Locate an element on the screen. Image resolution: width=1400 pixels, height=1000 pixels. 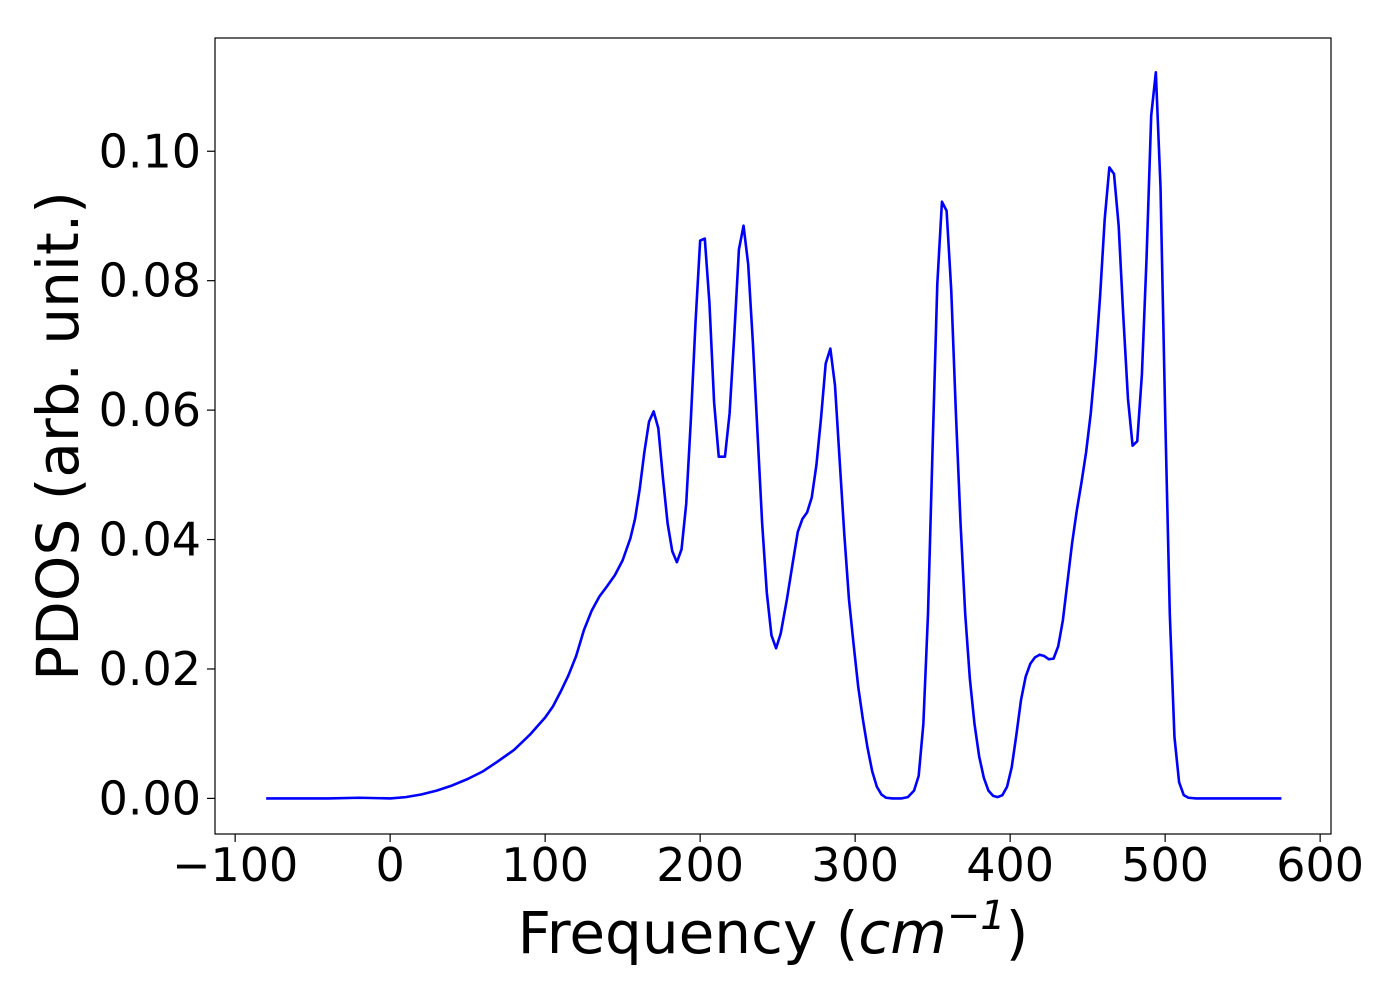
x-tick-label: 300 is located at coordinates (855, 865).